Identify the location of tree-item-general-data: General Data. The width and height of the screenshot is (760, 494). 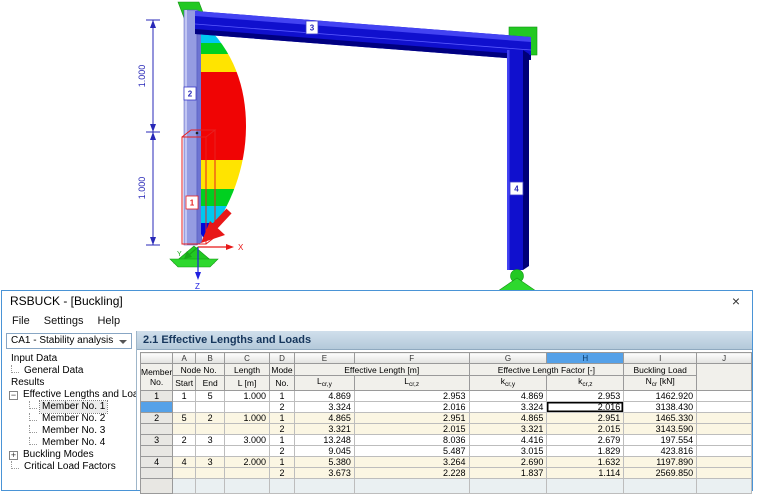
(72, 371).